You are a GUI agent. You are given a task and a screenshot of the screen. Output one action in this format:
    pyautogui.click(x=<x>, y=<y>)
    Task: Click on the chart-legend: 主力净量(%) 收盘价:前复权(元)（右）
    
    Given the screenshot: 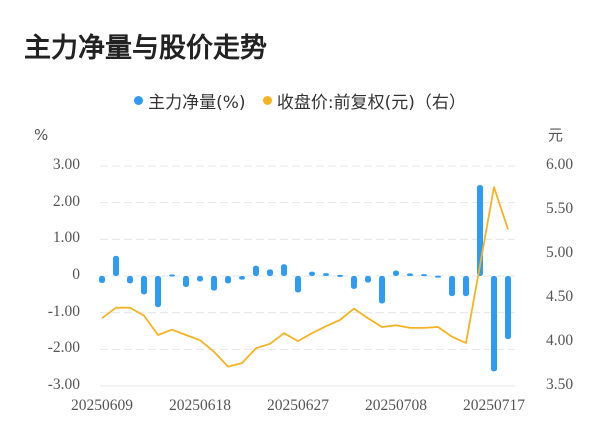 What is the action you would take?
    pyautogui.click(x=300, y=100)
    